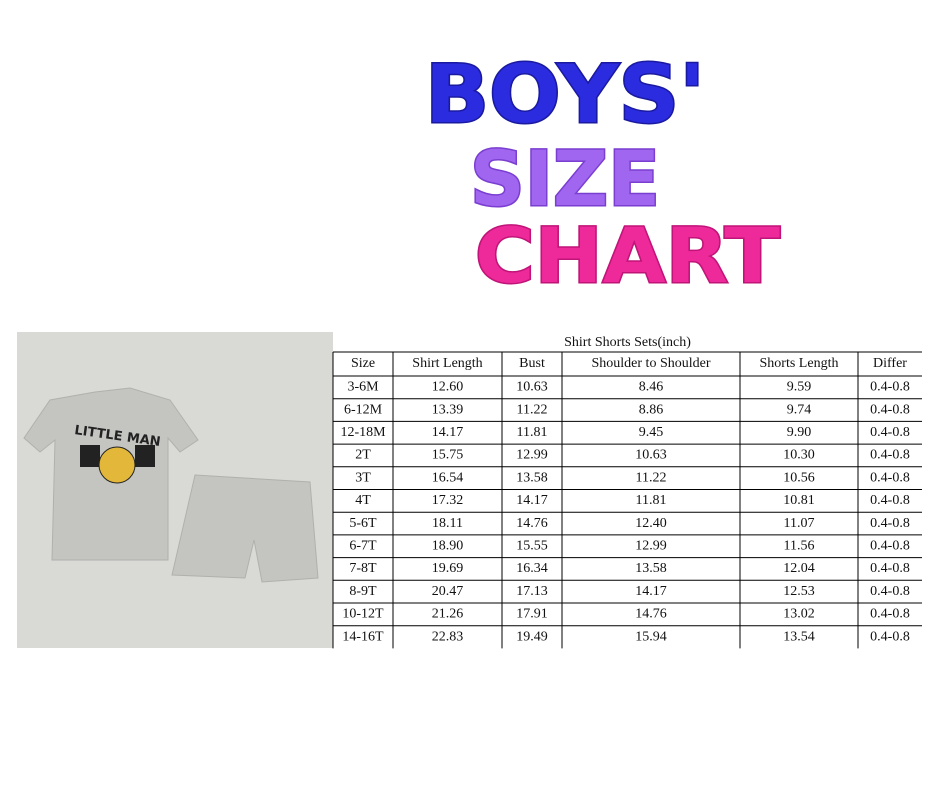  I want to click on table-cell: 8.86, so click(651, 409).